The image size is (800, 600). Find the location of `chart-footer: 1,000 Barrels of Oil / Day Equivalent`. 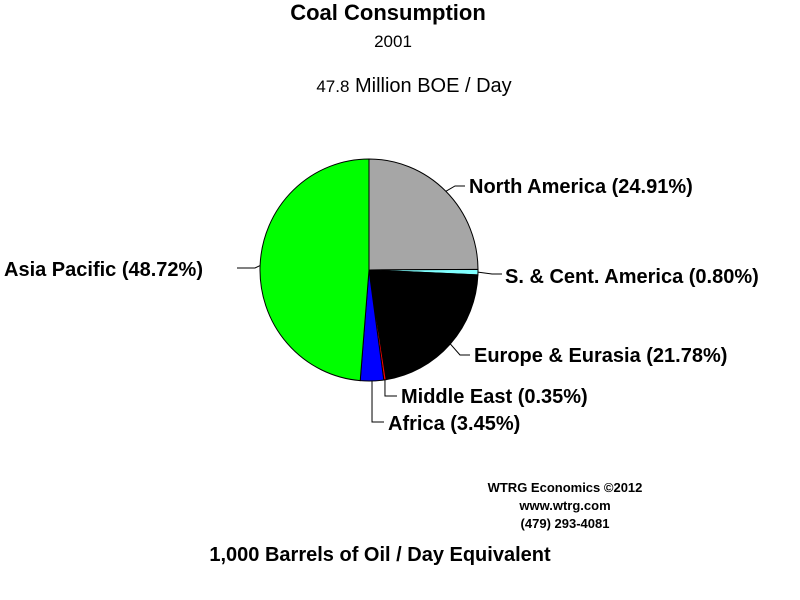

chart-footer: 1,000 Barrels of Oil / Day Equivalent is located at coordinates (380, 555).